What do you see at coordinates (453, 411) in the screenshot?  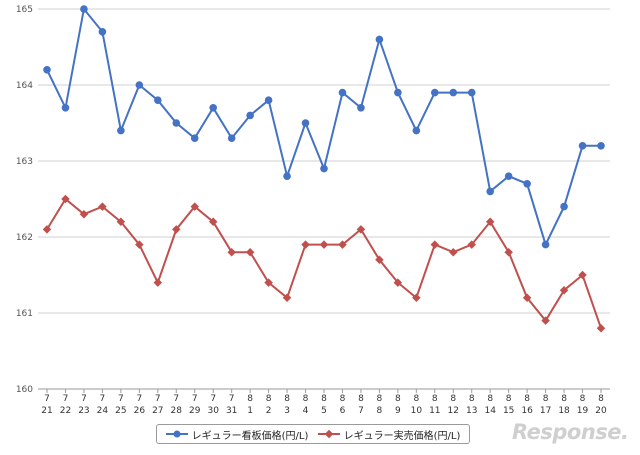 I see `x-tick-day: 12` at bounding box center [453, 411].